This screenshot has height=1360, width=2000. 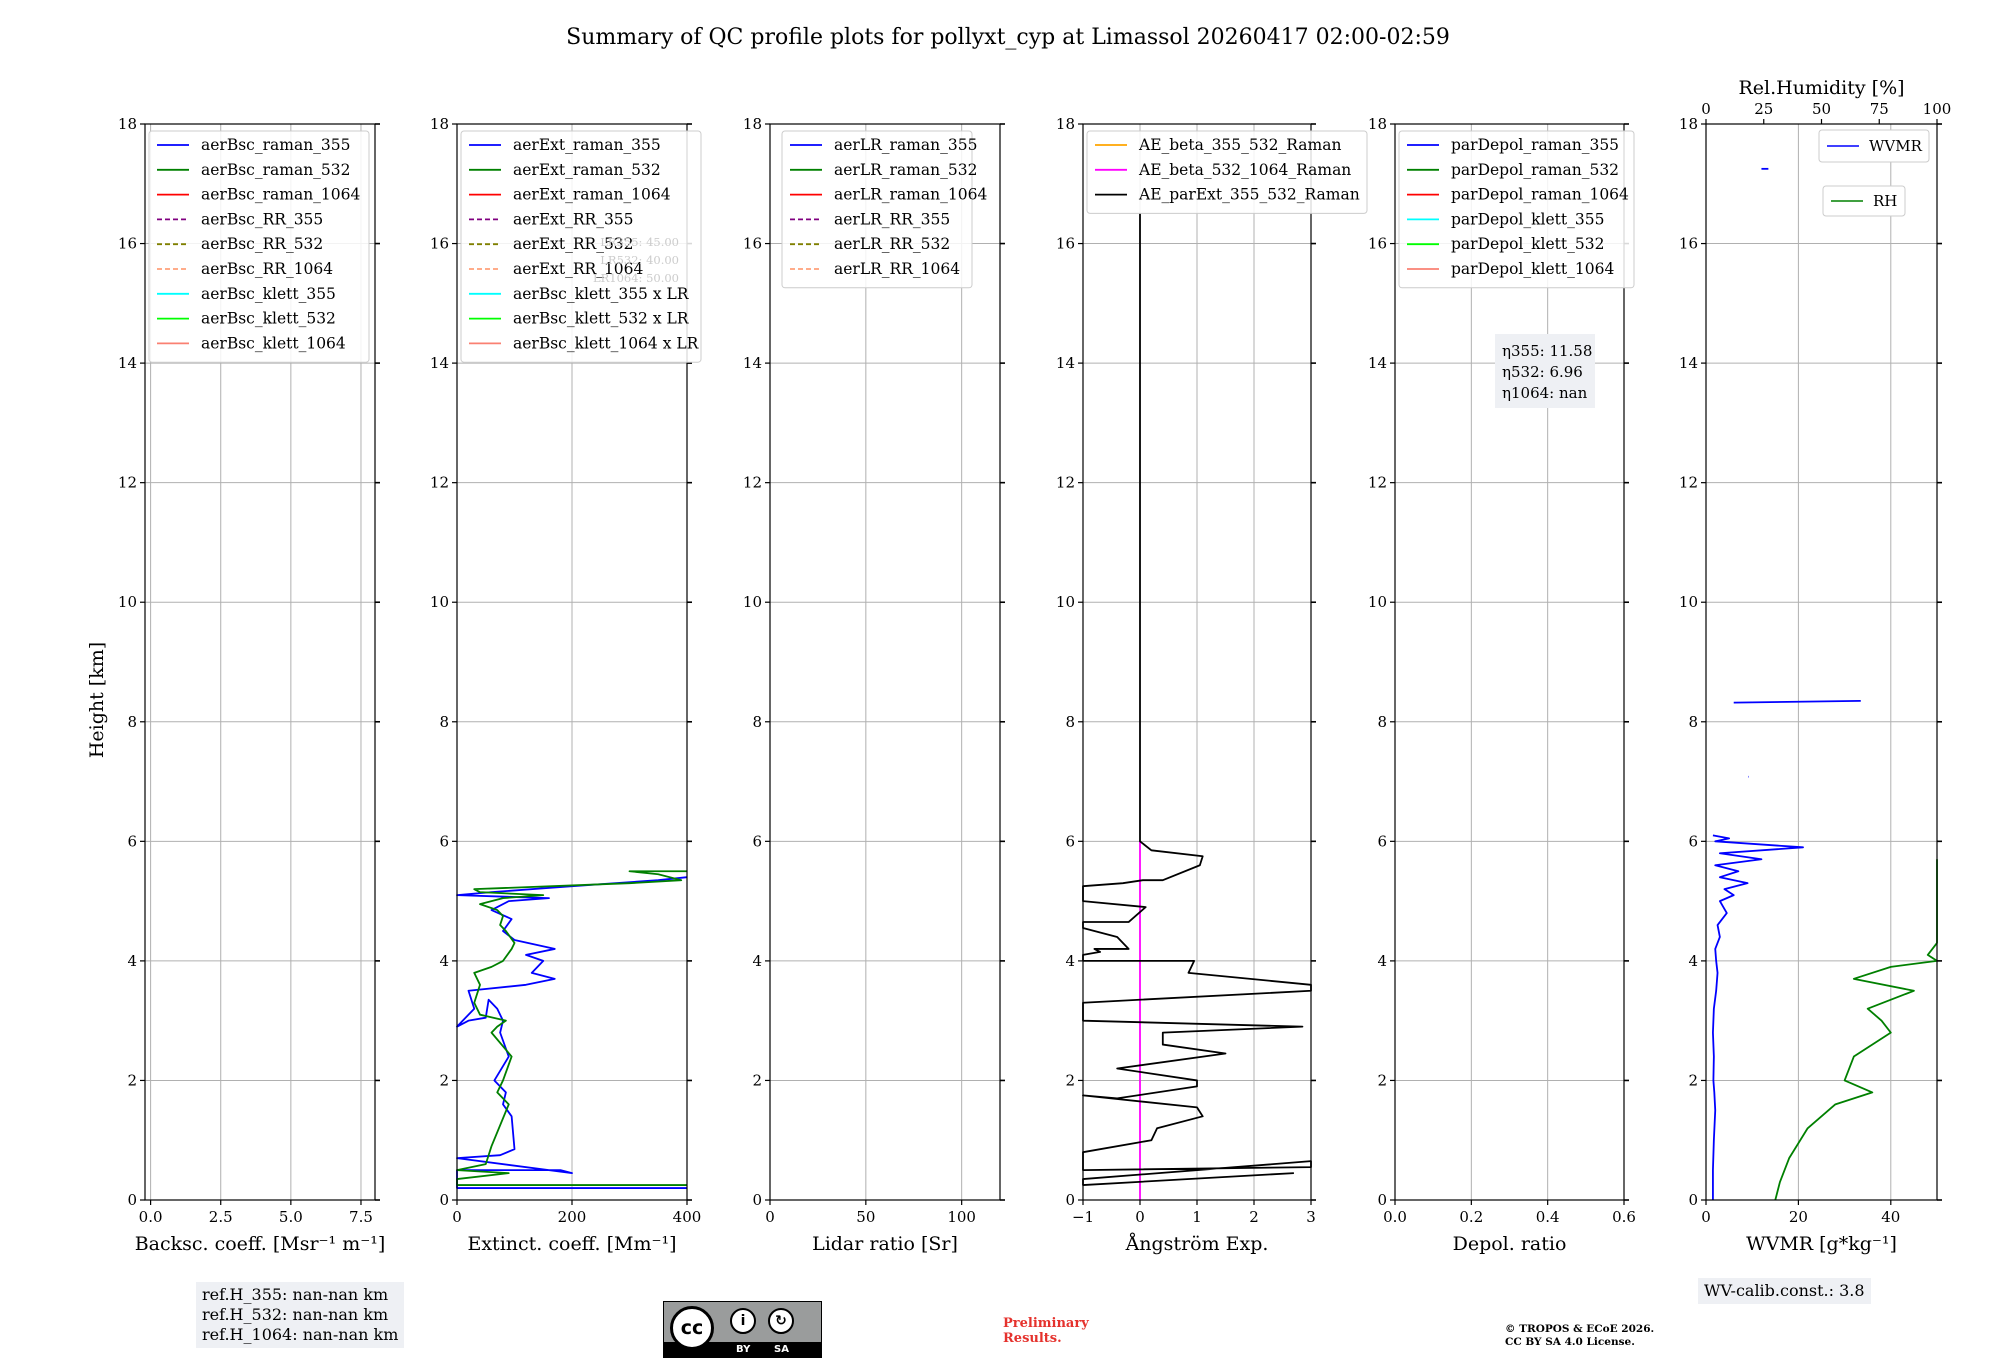 I want to click on x-tick-label: 200, so click(x=572, y=1217).